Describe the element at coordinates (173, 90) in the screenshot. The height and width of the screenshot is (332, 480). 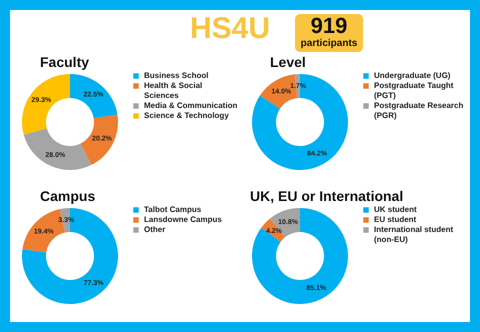
I see `legend-label: Health & Social Sciences` at that location.